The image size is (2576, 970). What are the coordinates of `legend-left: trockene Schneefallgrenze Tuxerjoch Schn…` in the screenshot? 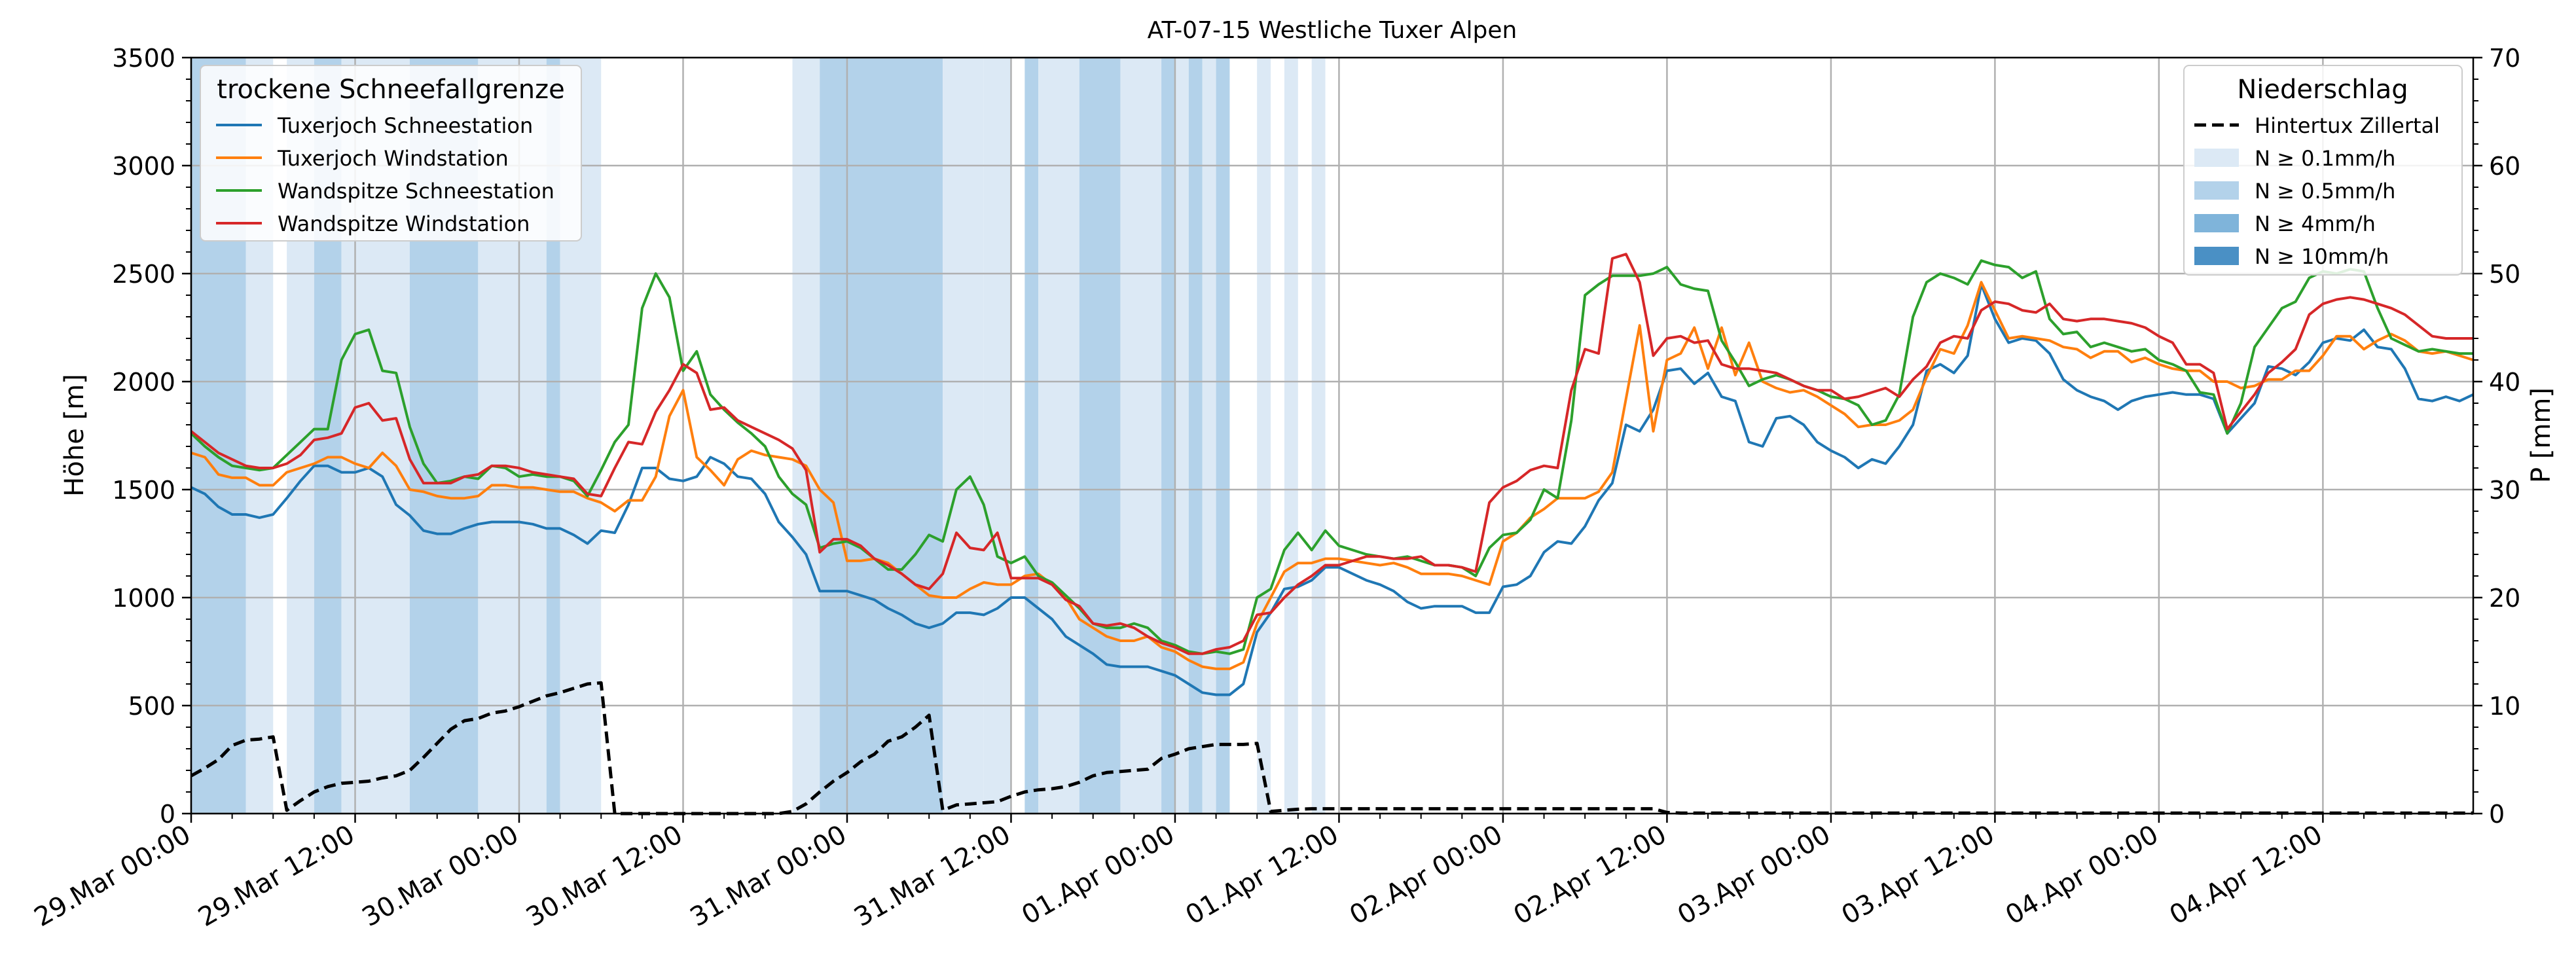 It's located at (391, 153).